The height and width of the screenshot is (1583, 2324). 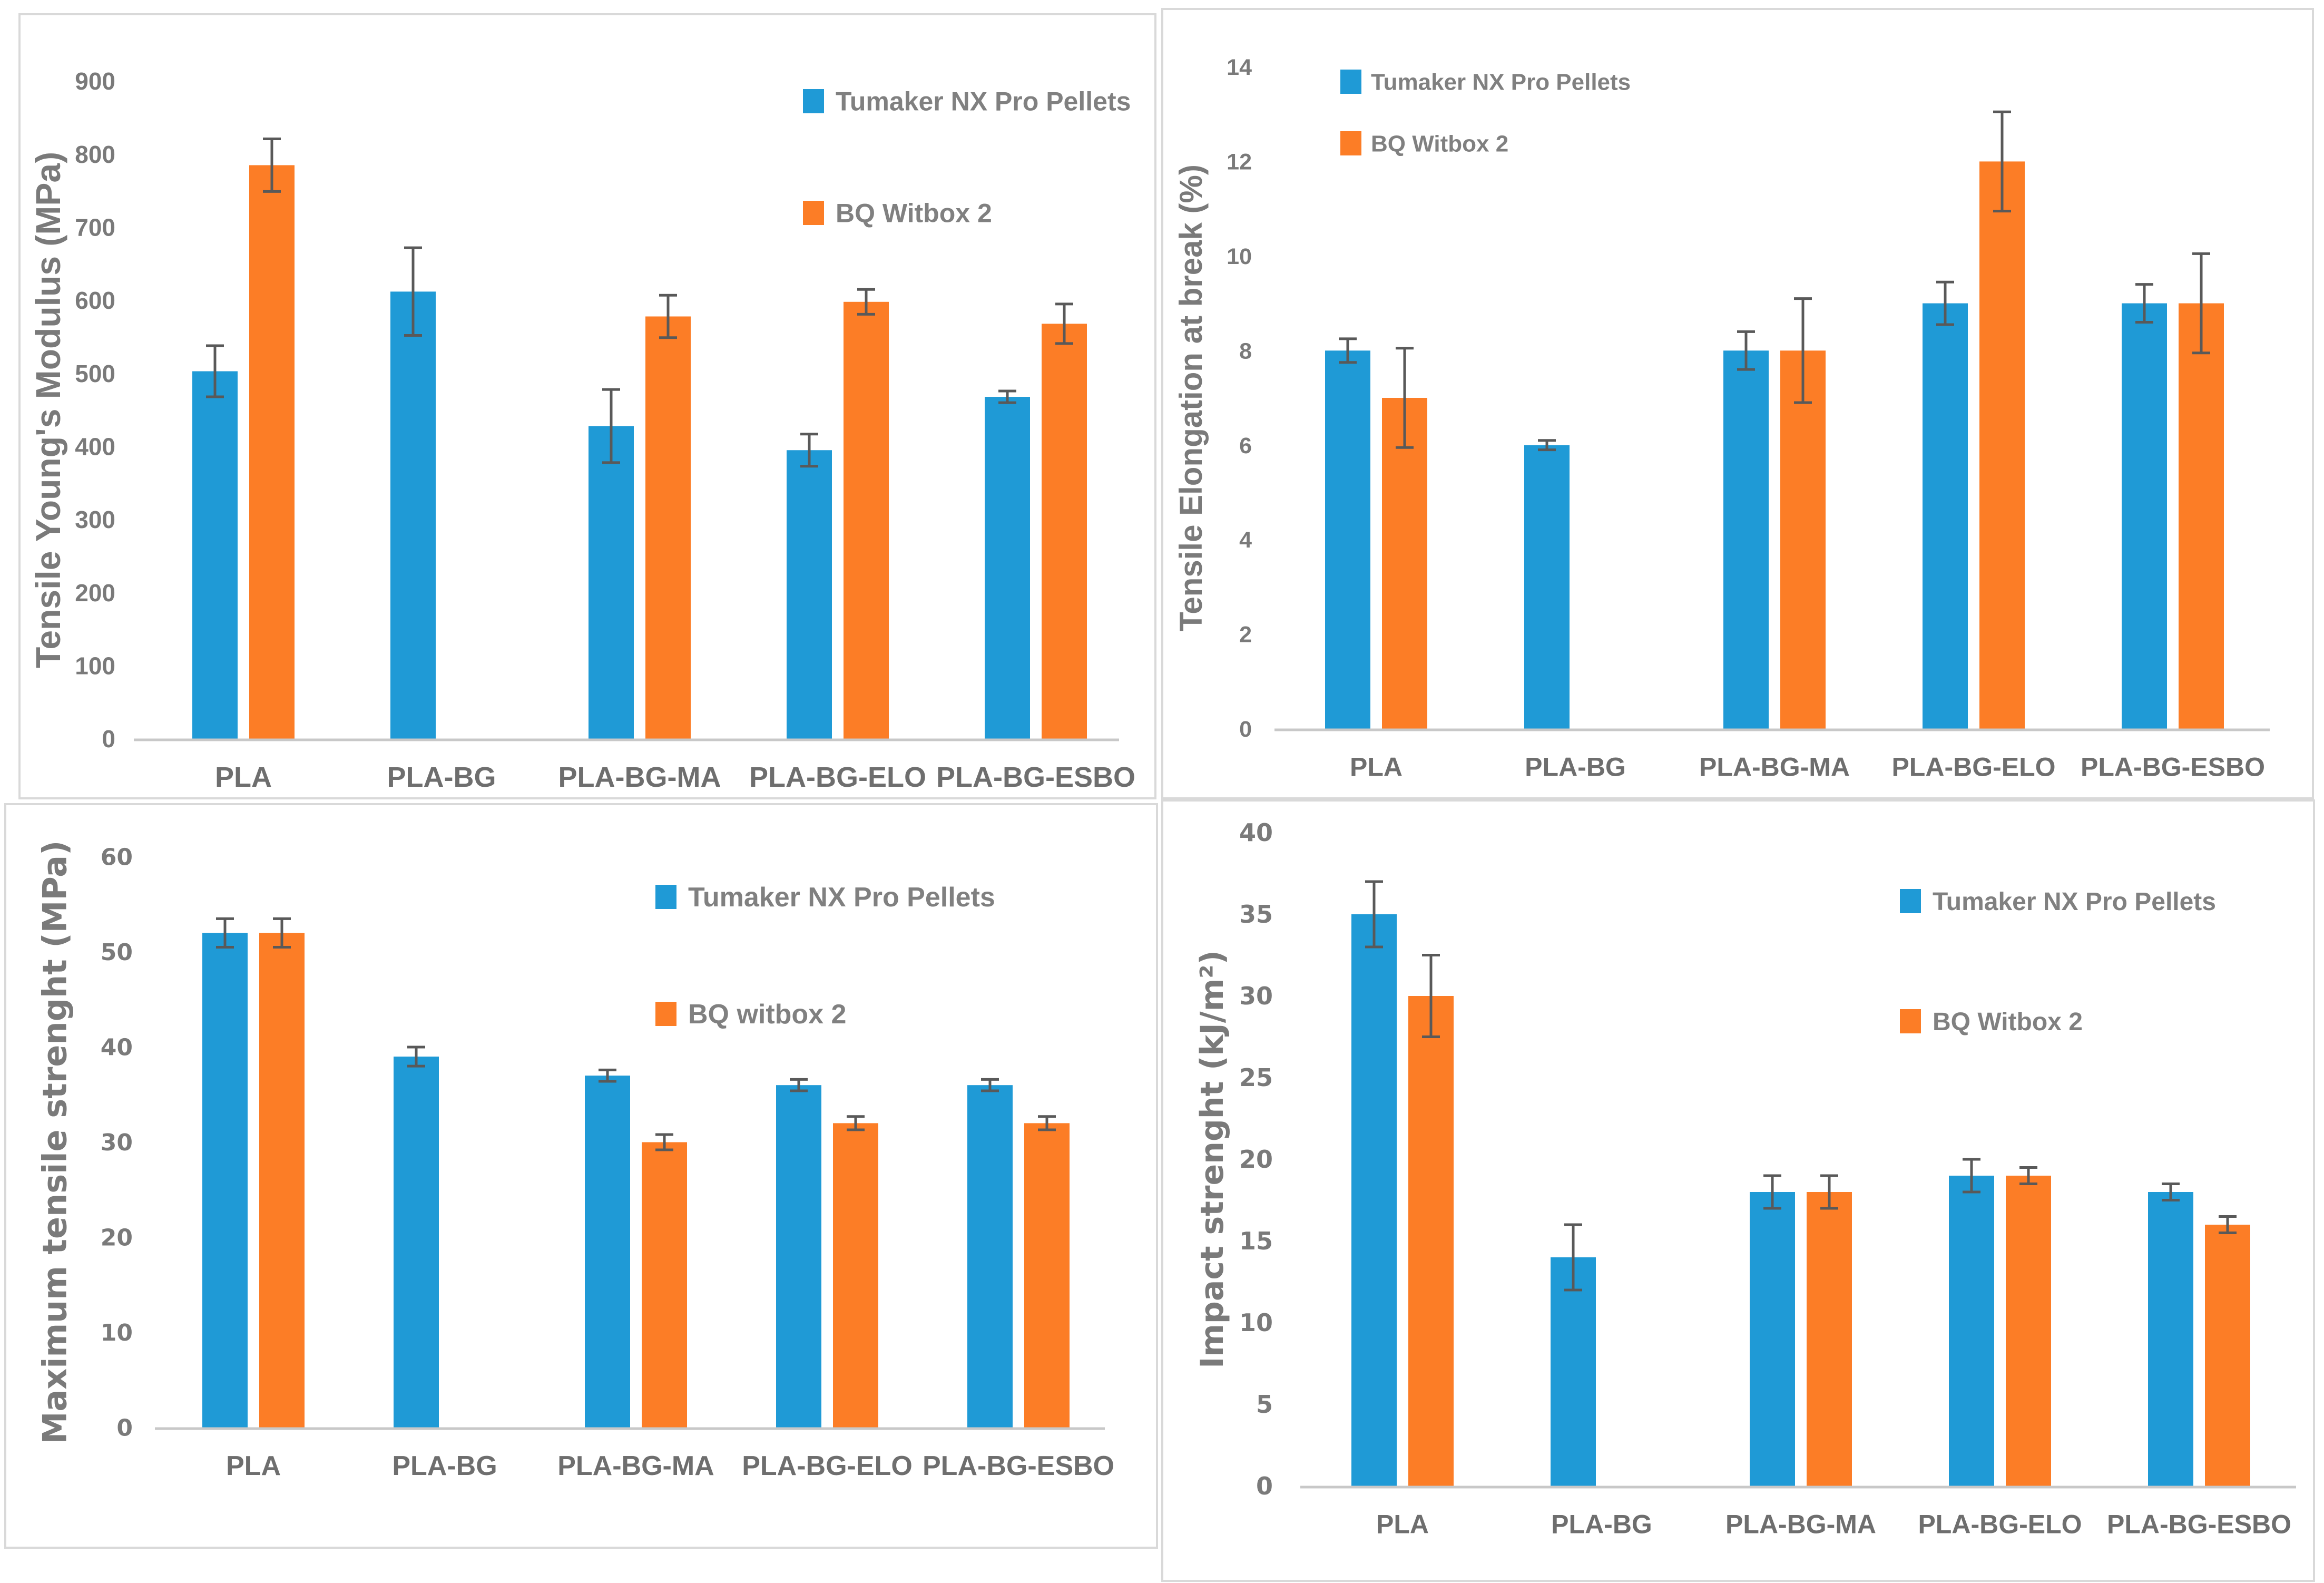 I want to click on y-tick-label: 400, so click(x=95, y=446).